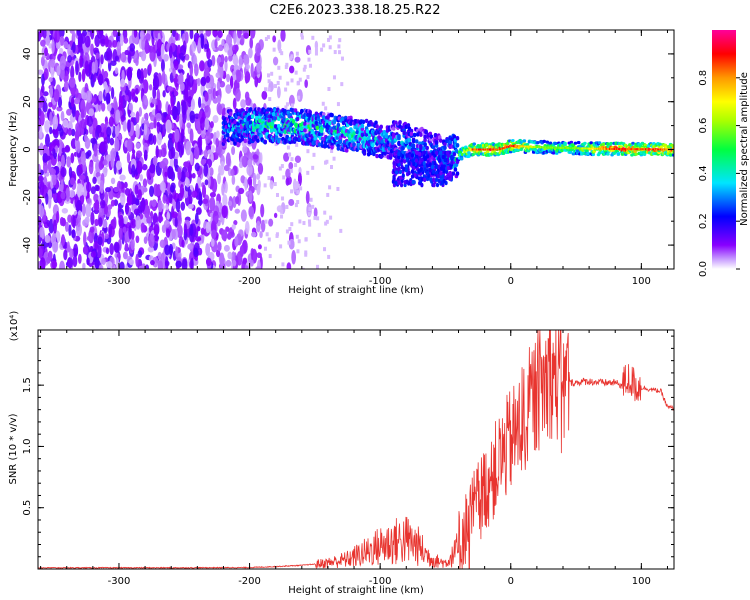  I want to click on x-tick-label: -100, so click(380, 581).